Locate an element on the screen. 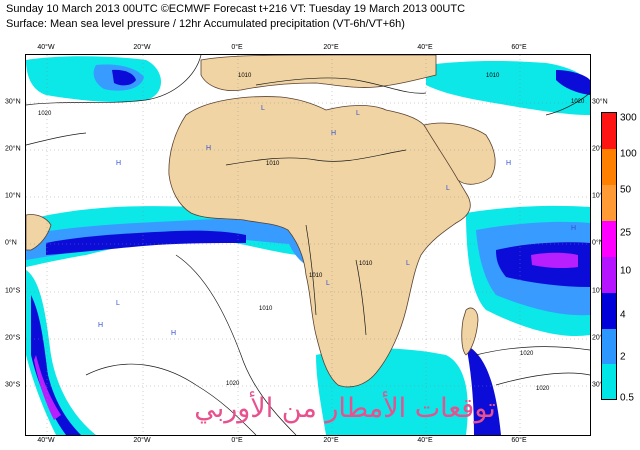  lat-label-right: 30°N is located at coordinates (600, 102).